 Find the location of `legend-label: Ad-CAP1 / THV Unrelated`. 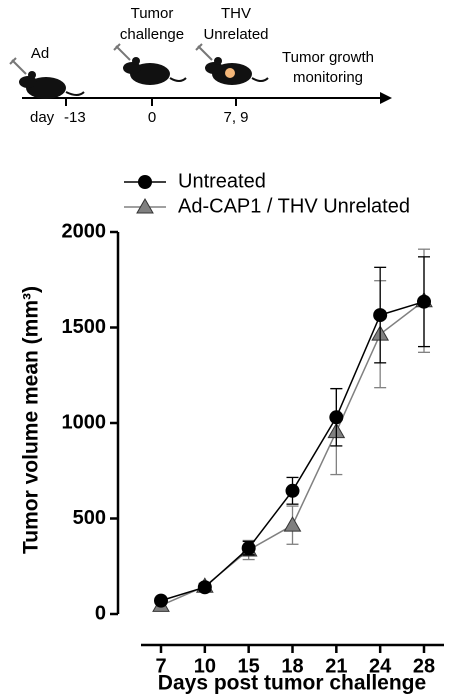

legend-label: Ad-CAP1 / THV Unrelated is located at coordinates (294, 206).